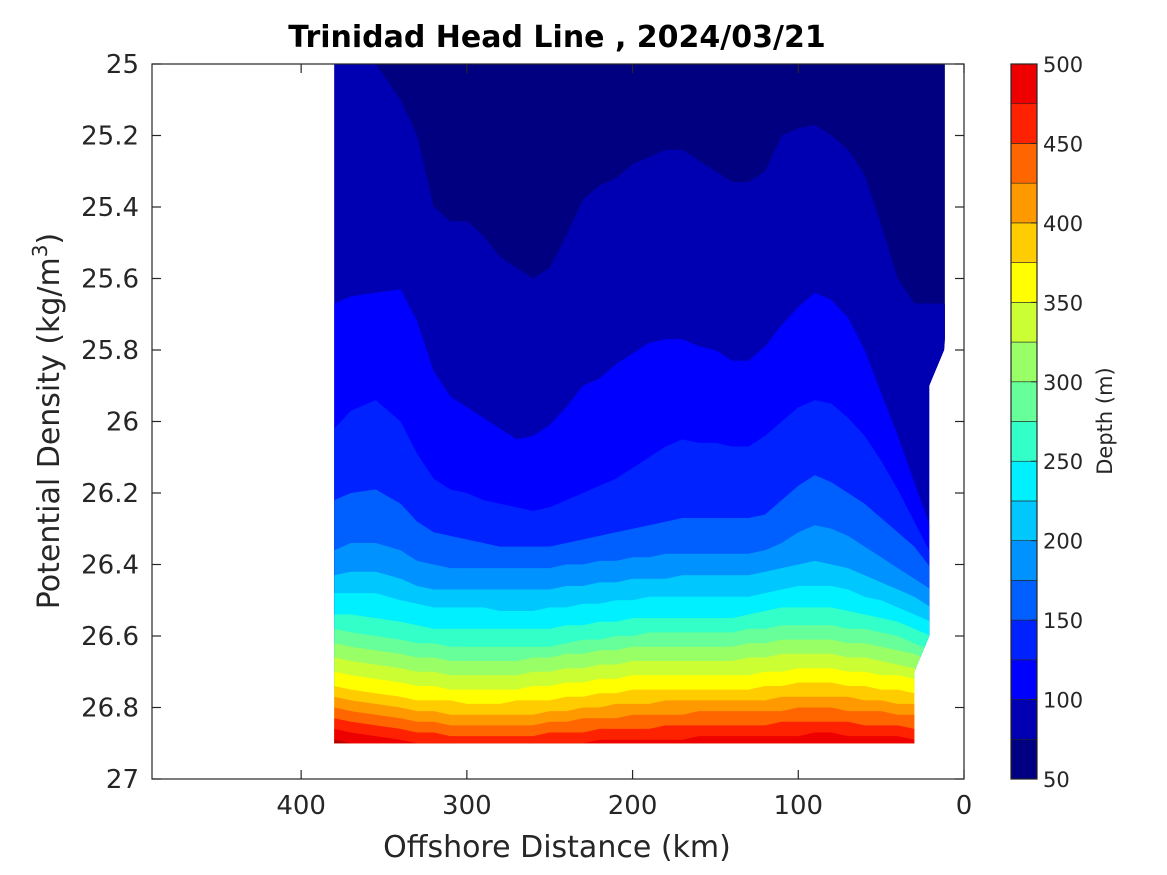 This screenshot has width=1167, height=875. What do you see at coordinates (467, 806) in the screenshot?
I see `x-tick-label: 300` at bounding box center [467, 806].